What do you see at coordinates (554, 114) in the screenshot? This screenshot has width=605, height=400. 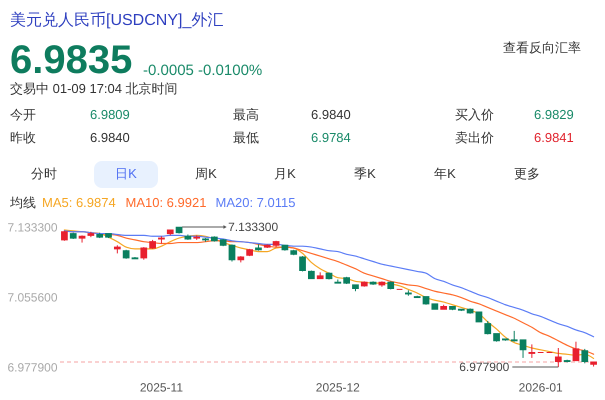 I see `text: 6.9829` at bounding box center [554, 114].